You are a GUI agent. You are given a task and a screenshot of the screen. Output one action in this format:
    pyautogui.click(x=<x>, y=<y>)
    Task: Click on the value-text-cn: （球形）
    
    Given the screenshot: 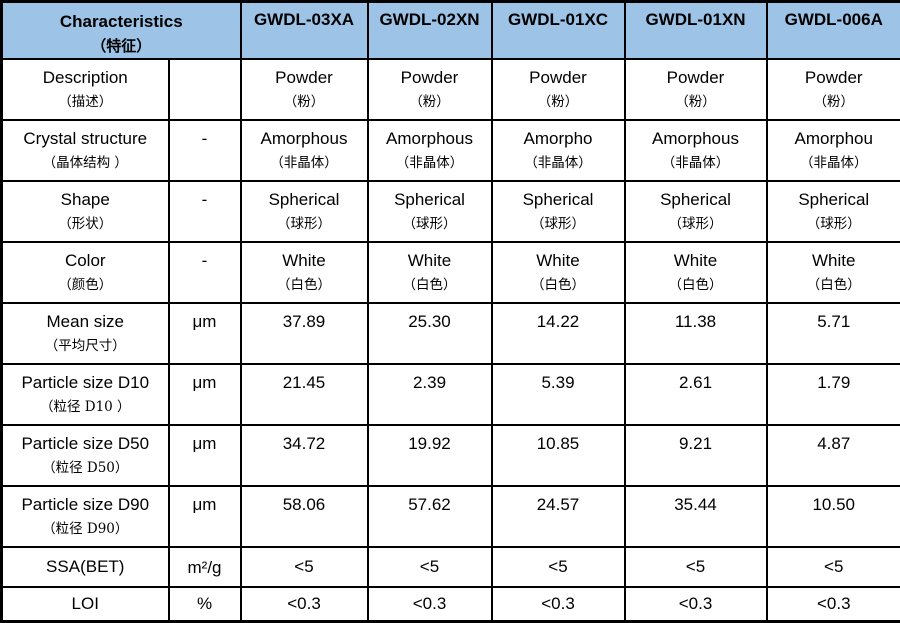 What is the action you would take?
    pyautogui.click(x=558, y=224)
    